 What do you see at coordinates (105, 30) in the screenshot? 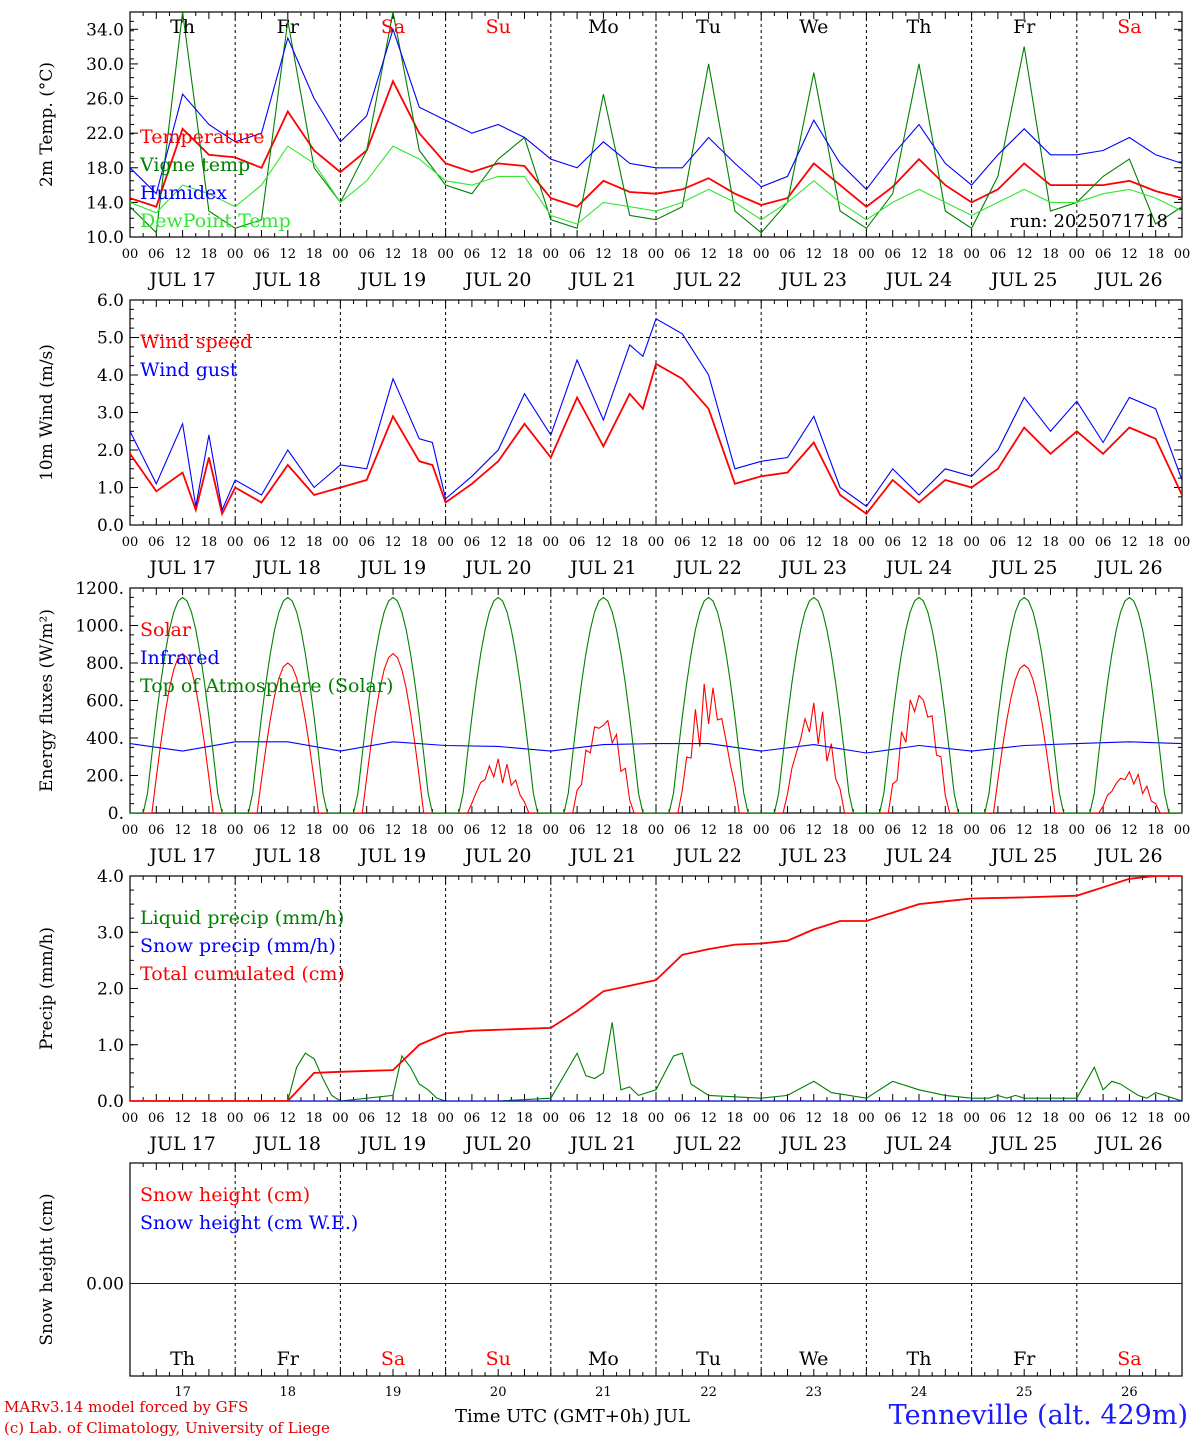
I see `y-tick-label: 34.0` at bounding box center [105, 30].